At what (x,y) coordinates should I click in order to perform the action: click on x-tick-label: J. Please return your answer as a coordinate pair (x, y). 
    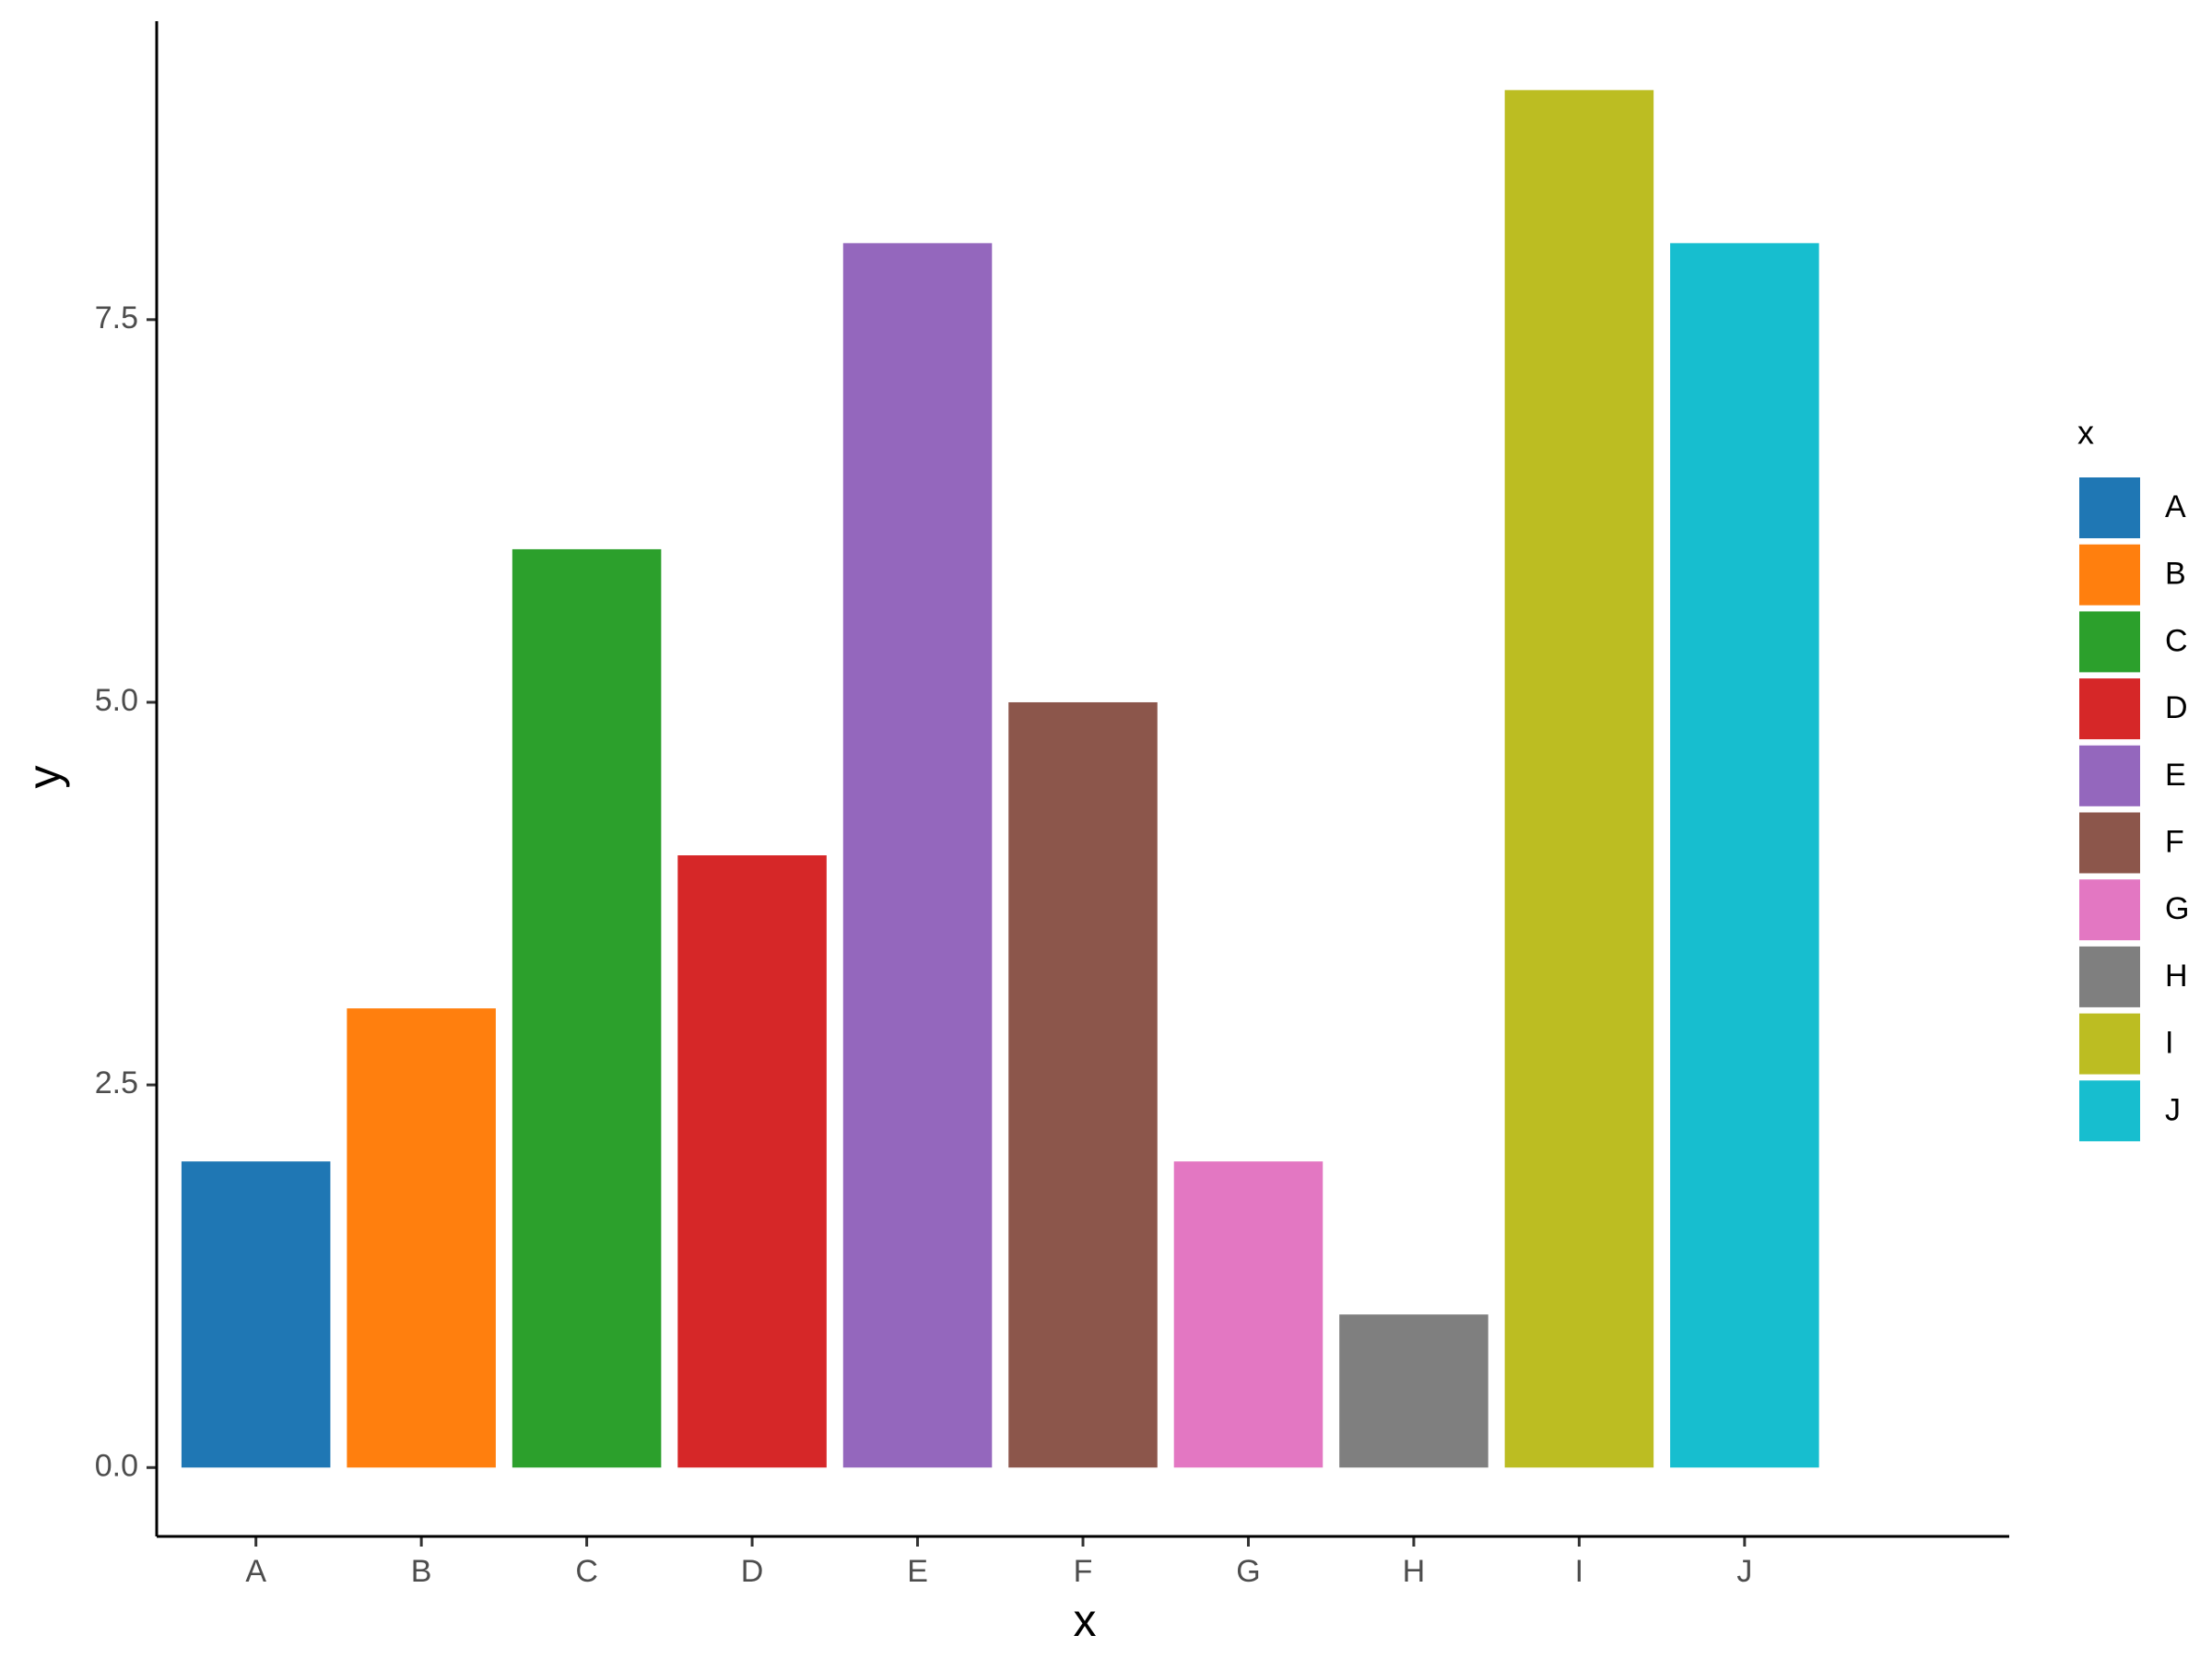
    Looking at the image, I should click on (1744, 1571).